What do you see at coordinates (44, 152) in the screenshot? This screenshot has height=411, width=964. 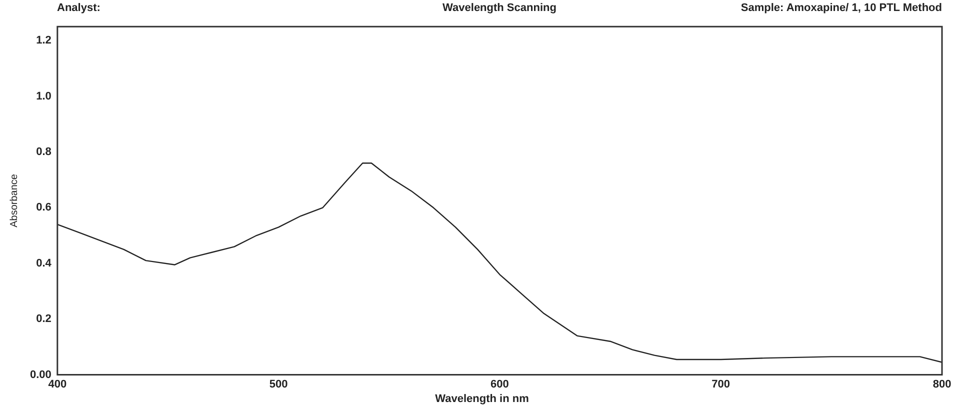 I see `y-tick-label: 0.8` at bounding box center [44, 152].